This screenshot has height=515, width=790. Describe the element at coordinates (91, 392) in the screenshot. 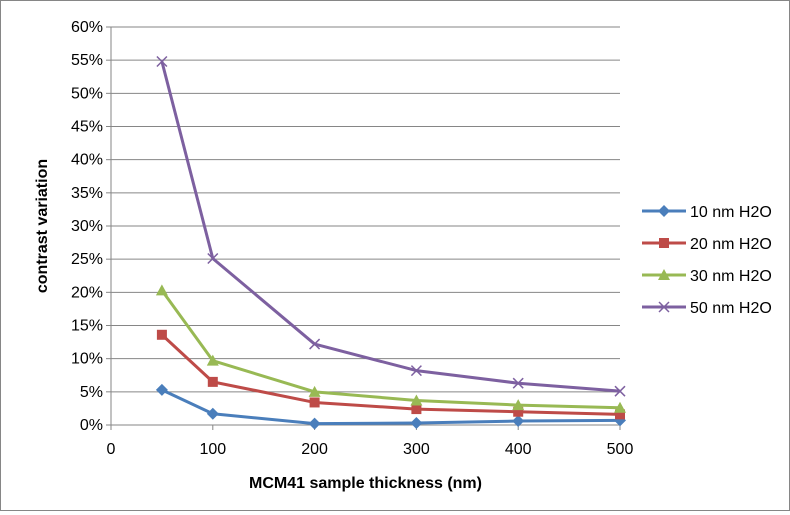

I see `y-tick-label: 5%` at that location.